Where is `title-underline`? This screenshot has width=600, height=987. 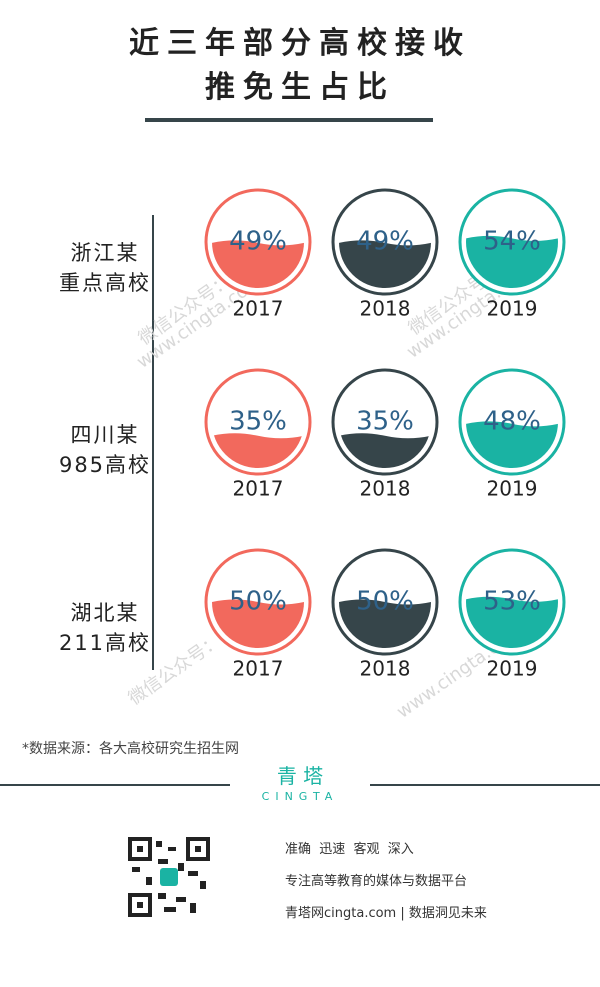 title-underline is located at coordinates (289, 120).